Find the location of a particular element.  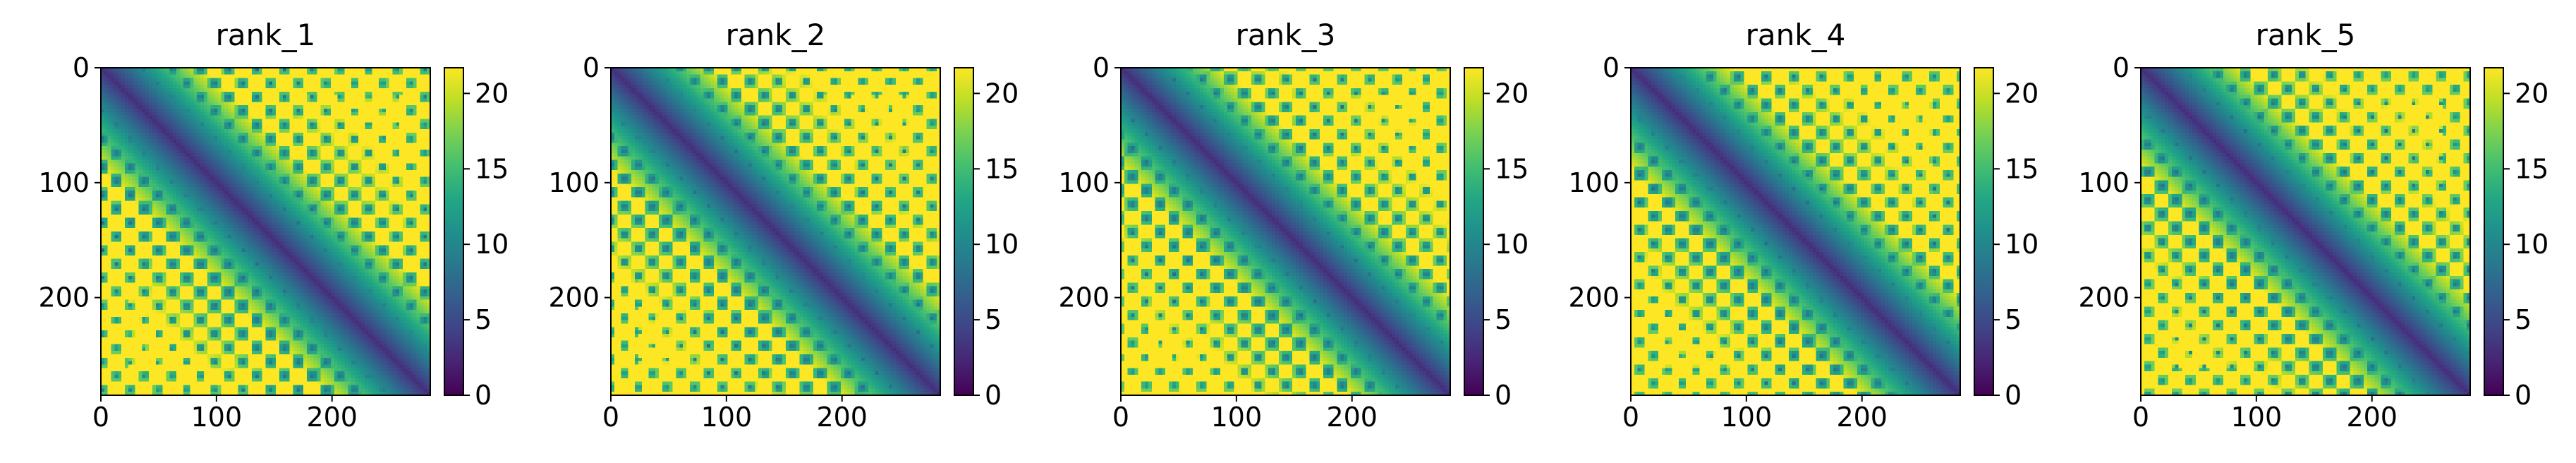

panel-title: rank_4 is located at coordinates (1796, 35).